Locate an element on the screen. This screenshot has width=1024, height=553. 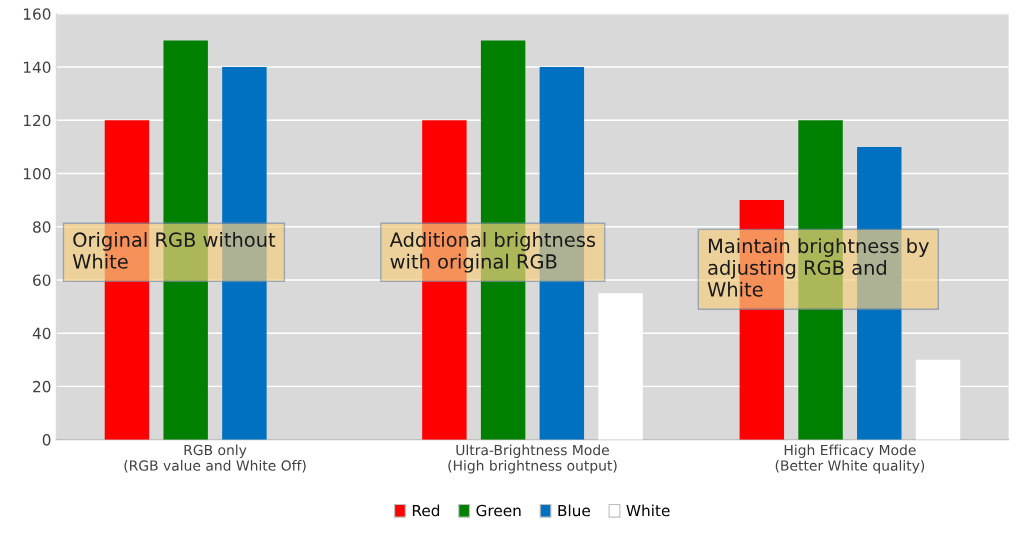
legend-label: Red is located at coordinates (426, 510).